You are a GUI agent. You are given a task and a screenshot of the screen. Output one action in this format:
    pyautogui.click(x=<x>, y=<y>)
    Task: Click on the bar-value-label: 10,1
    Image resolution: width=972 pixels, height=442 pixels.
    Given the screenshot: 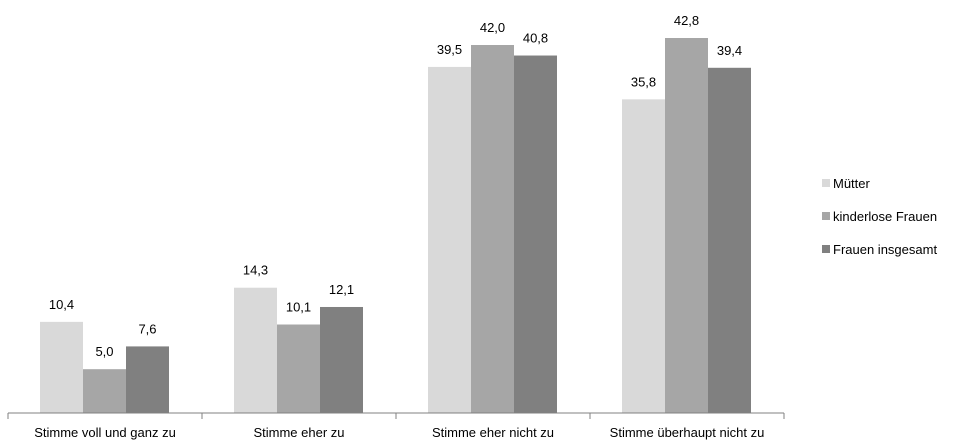 What is the action you would take?
    pyautogui.click(x=298, y=307)
    